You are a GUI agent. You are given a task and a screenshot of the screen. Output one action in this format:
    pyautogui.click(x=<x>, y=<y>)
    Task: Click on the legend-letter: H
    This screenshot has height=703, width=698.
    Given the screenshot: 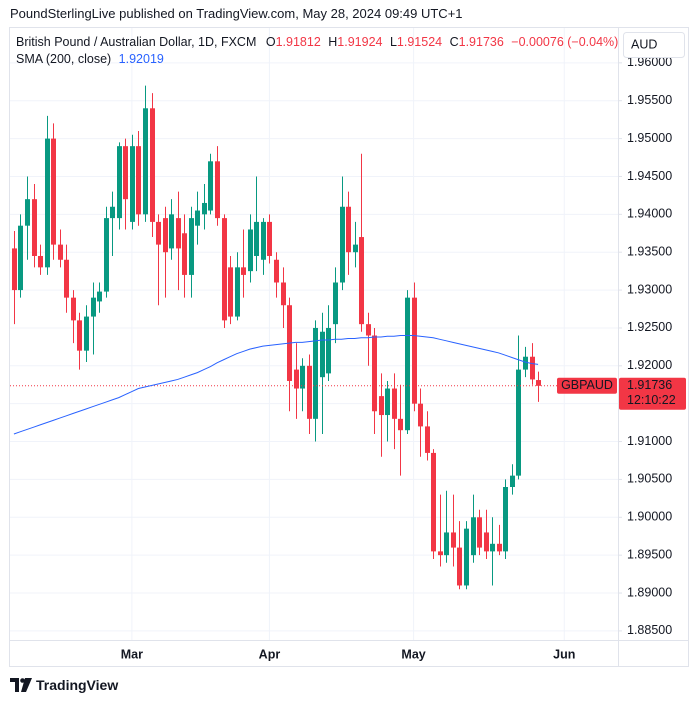 What is the action you would take?
    pyautogui.click(x=332, y=42)
    